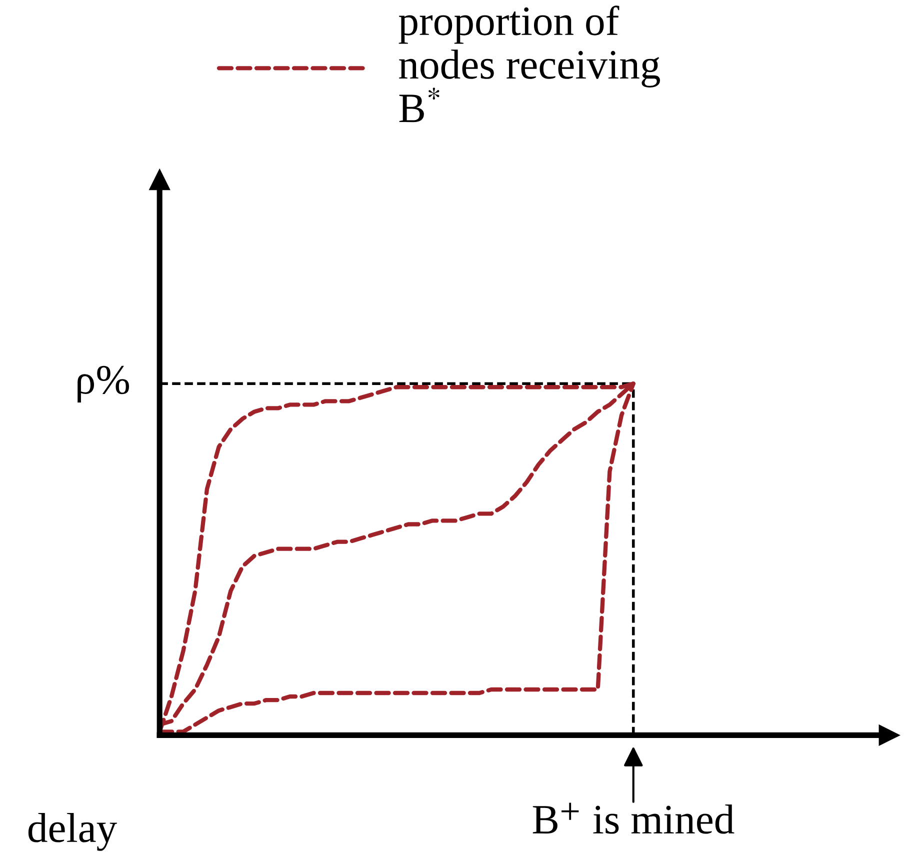 The height and width of the screenshot is (868, 912). I want to click on ref-line-label: ρ%, so click(103, 384).